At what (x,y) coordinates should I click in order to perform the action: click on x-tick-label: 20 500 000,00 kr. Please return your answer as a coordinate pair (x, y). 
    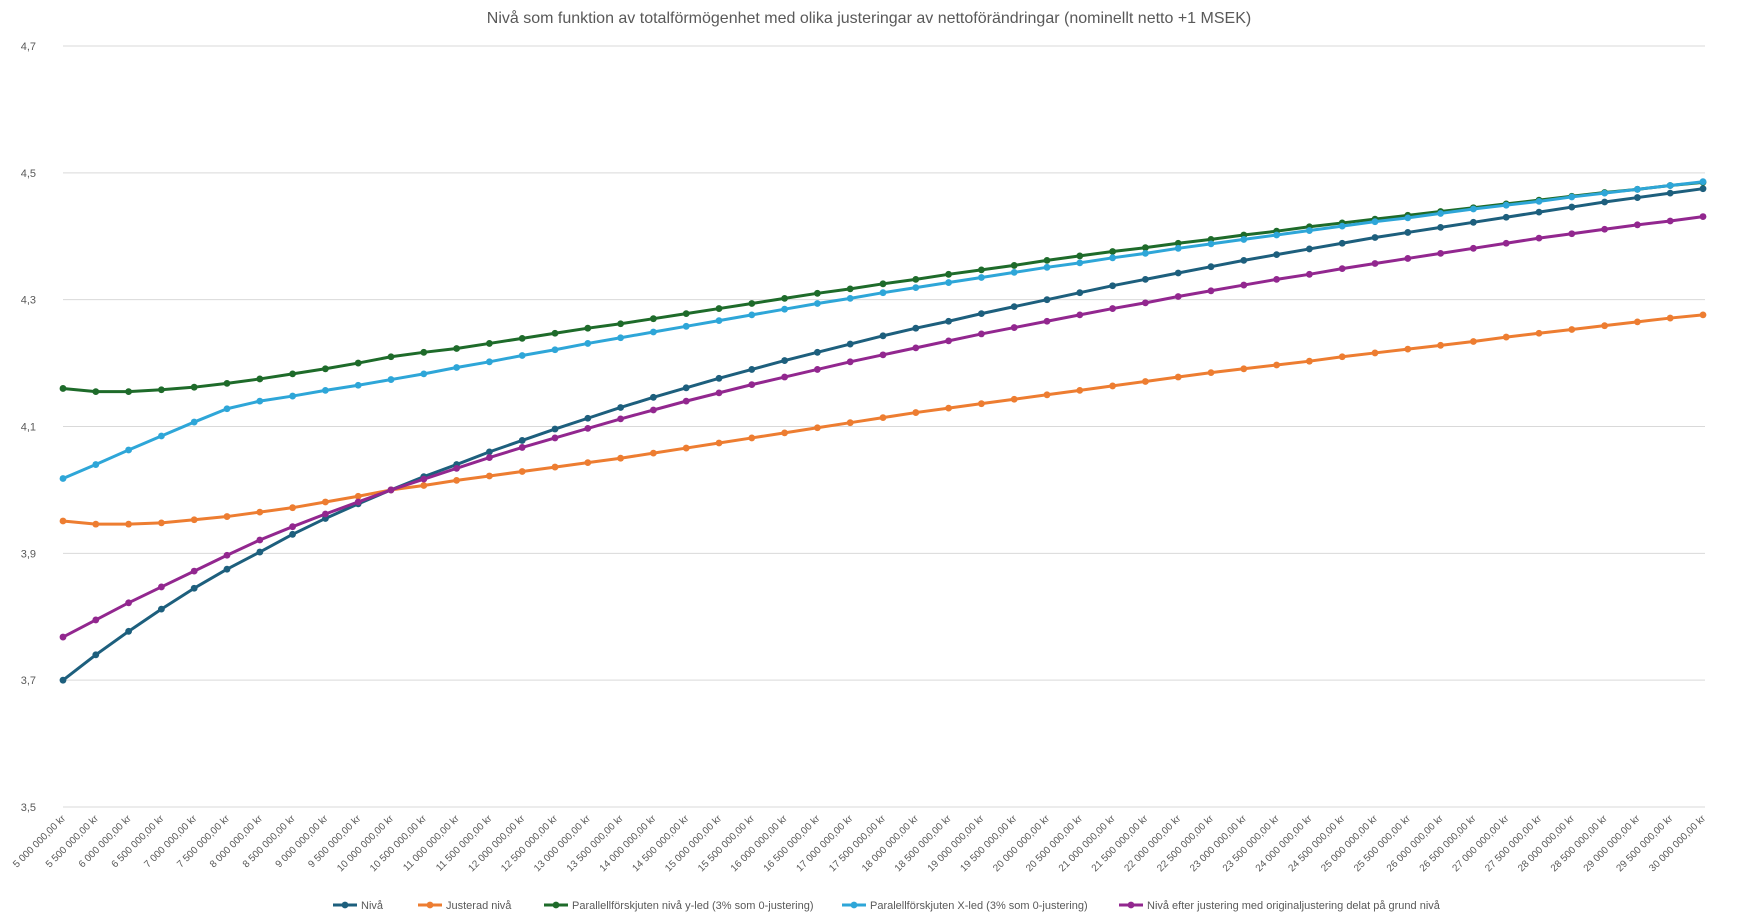
    Looking at the image, I should click on (1054, 843).